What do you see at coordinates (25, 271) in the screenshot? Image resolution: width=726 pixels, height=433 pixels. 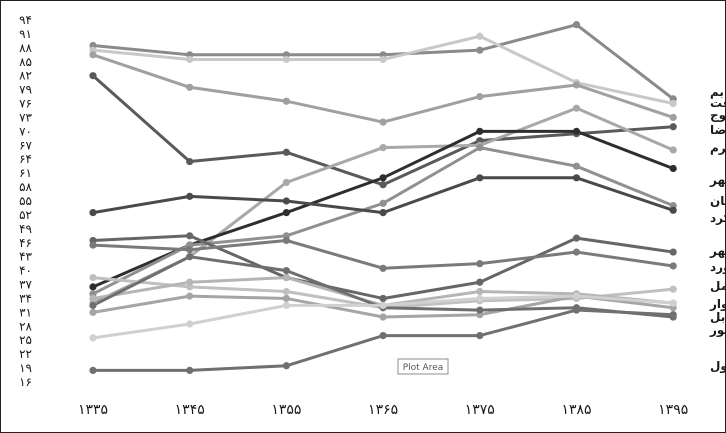 I see `y-tick-label: ۴۰` at bounding box center [25, 271].